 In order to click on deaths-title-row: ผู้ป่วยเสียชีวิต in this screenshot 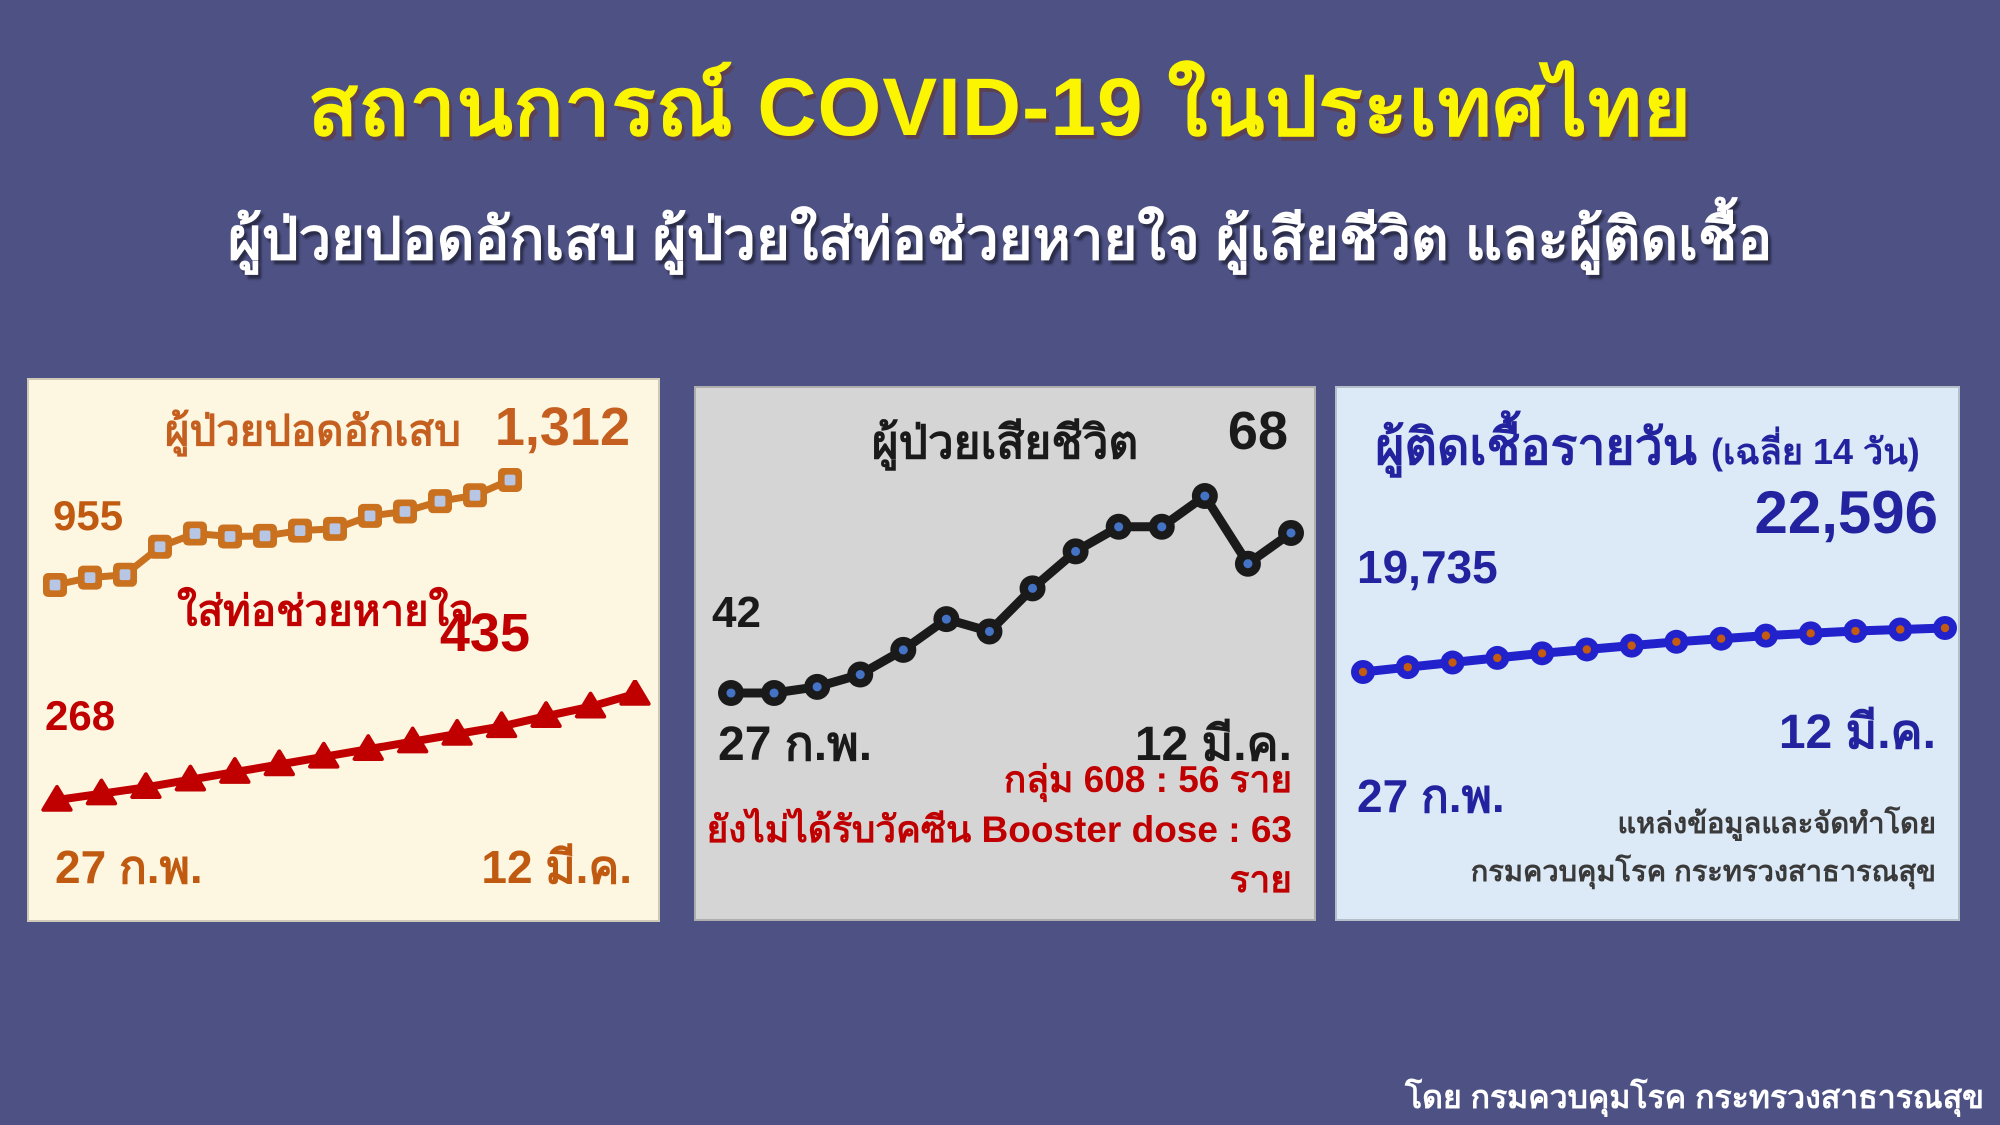, I will do `click(1005, 442)`.